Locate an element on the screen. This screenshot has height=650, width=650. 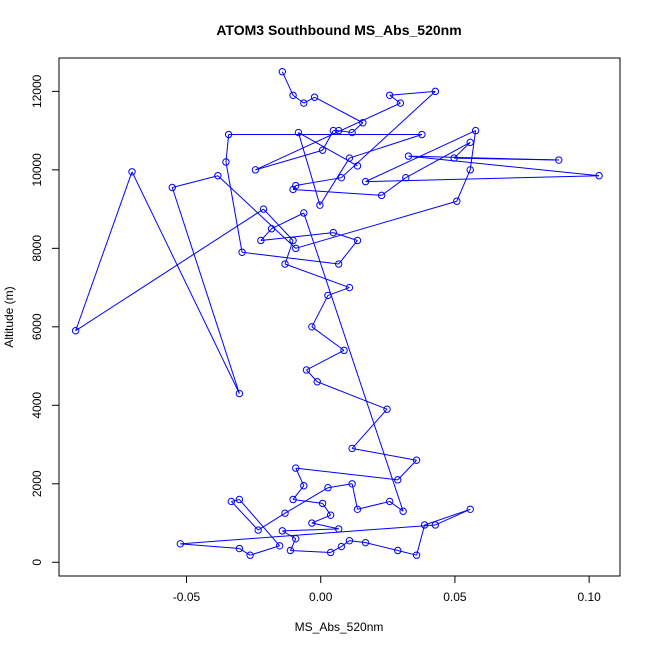
y-axis-label: Altitude (m) is located at coordinates (9, 316).